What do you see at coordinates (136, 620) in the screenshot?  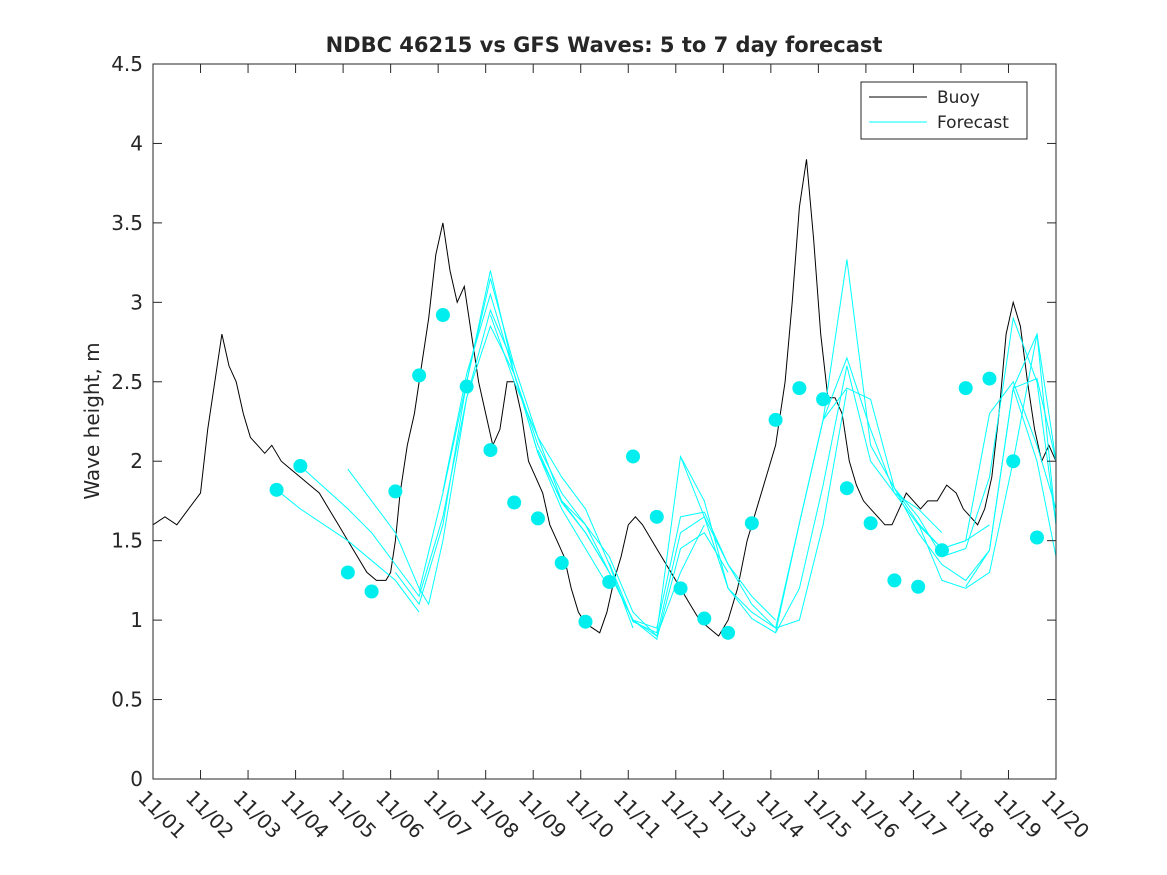 I see `y-tick-label: 1` at bounding box center [136, 620].